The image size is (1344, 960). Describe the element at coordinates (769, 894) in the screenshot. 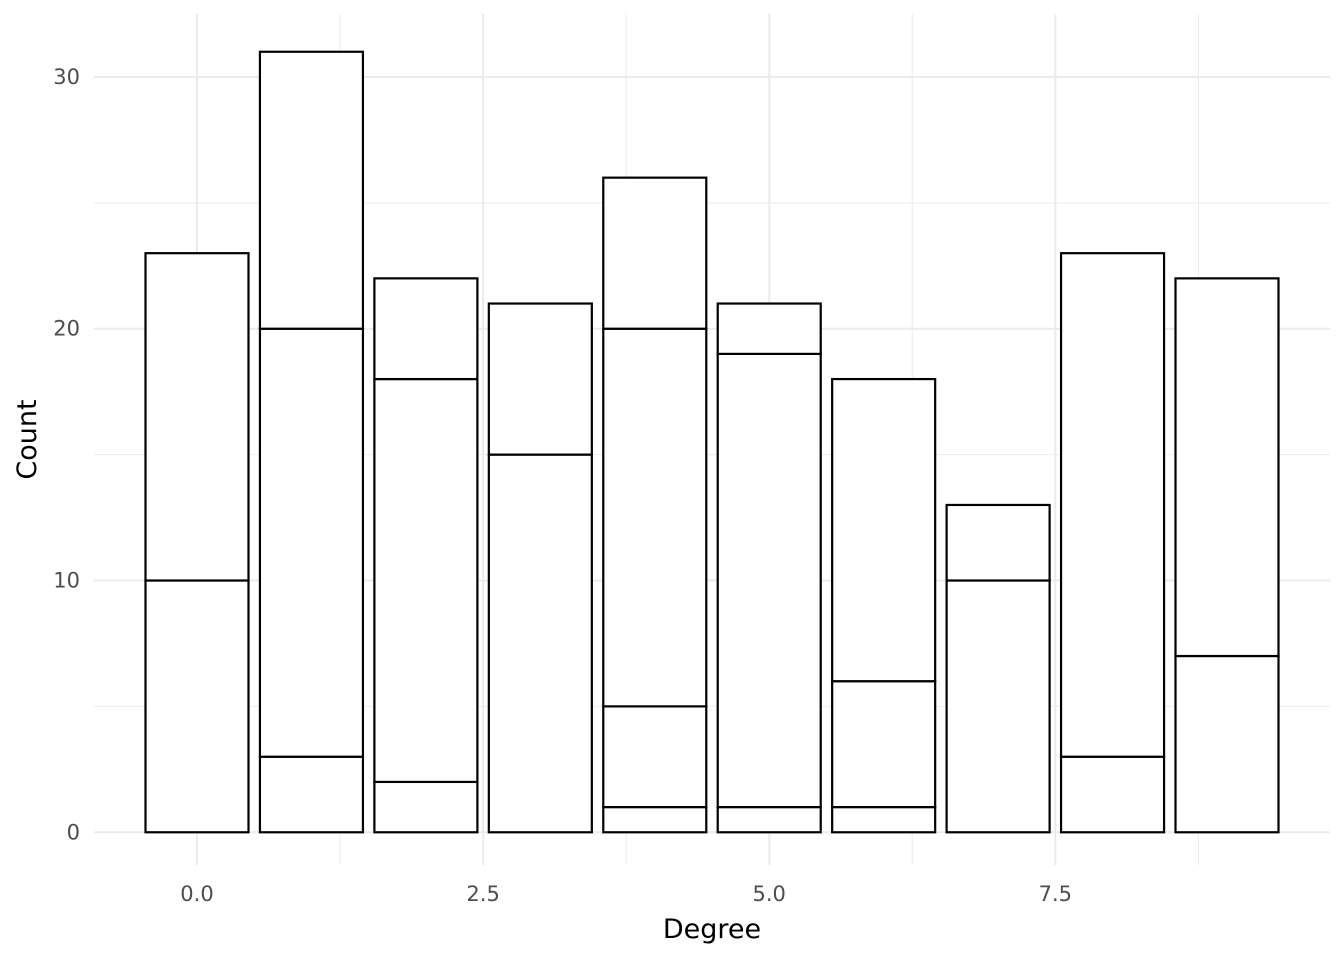

I see `x-tick-label: 5.0` at that location.